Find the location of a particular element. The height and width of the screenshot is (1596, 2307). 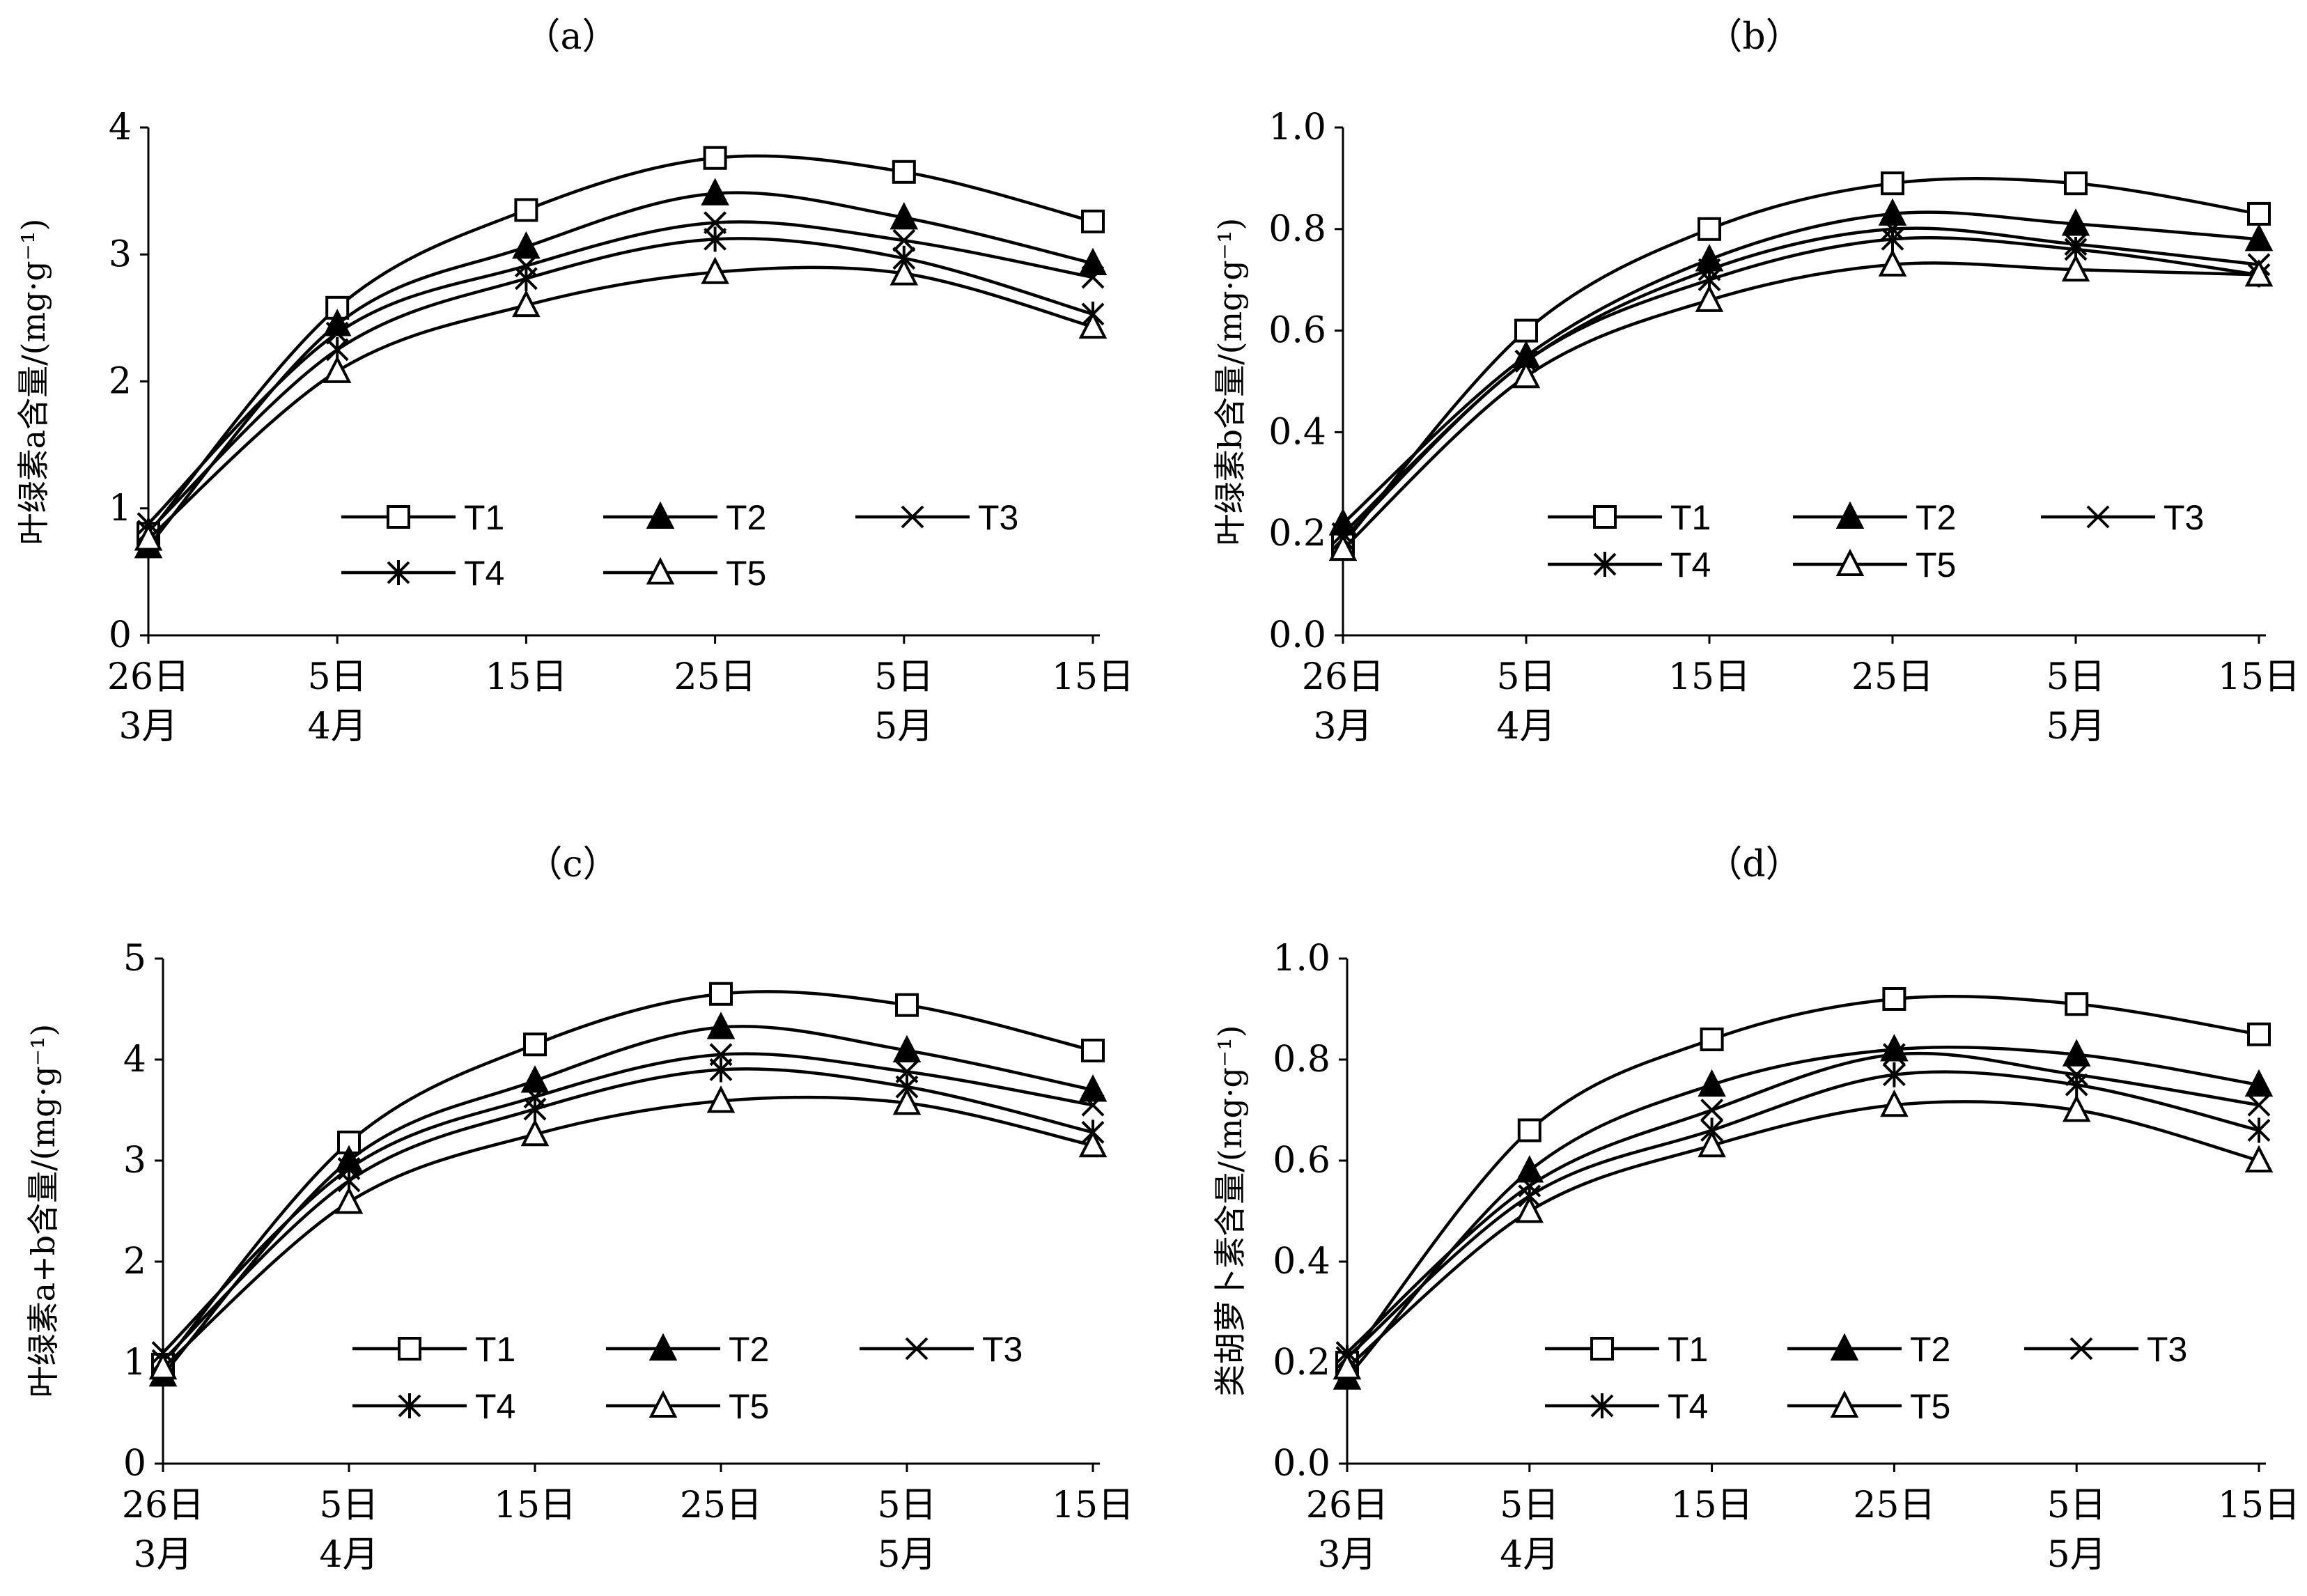

legend-item-T5: T5 is located at coordinates (1869, 1406).